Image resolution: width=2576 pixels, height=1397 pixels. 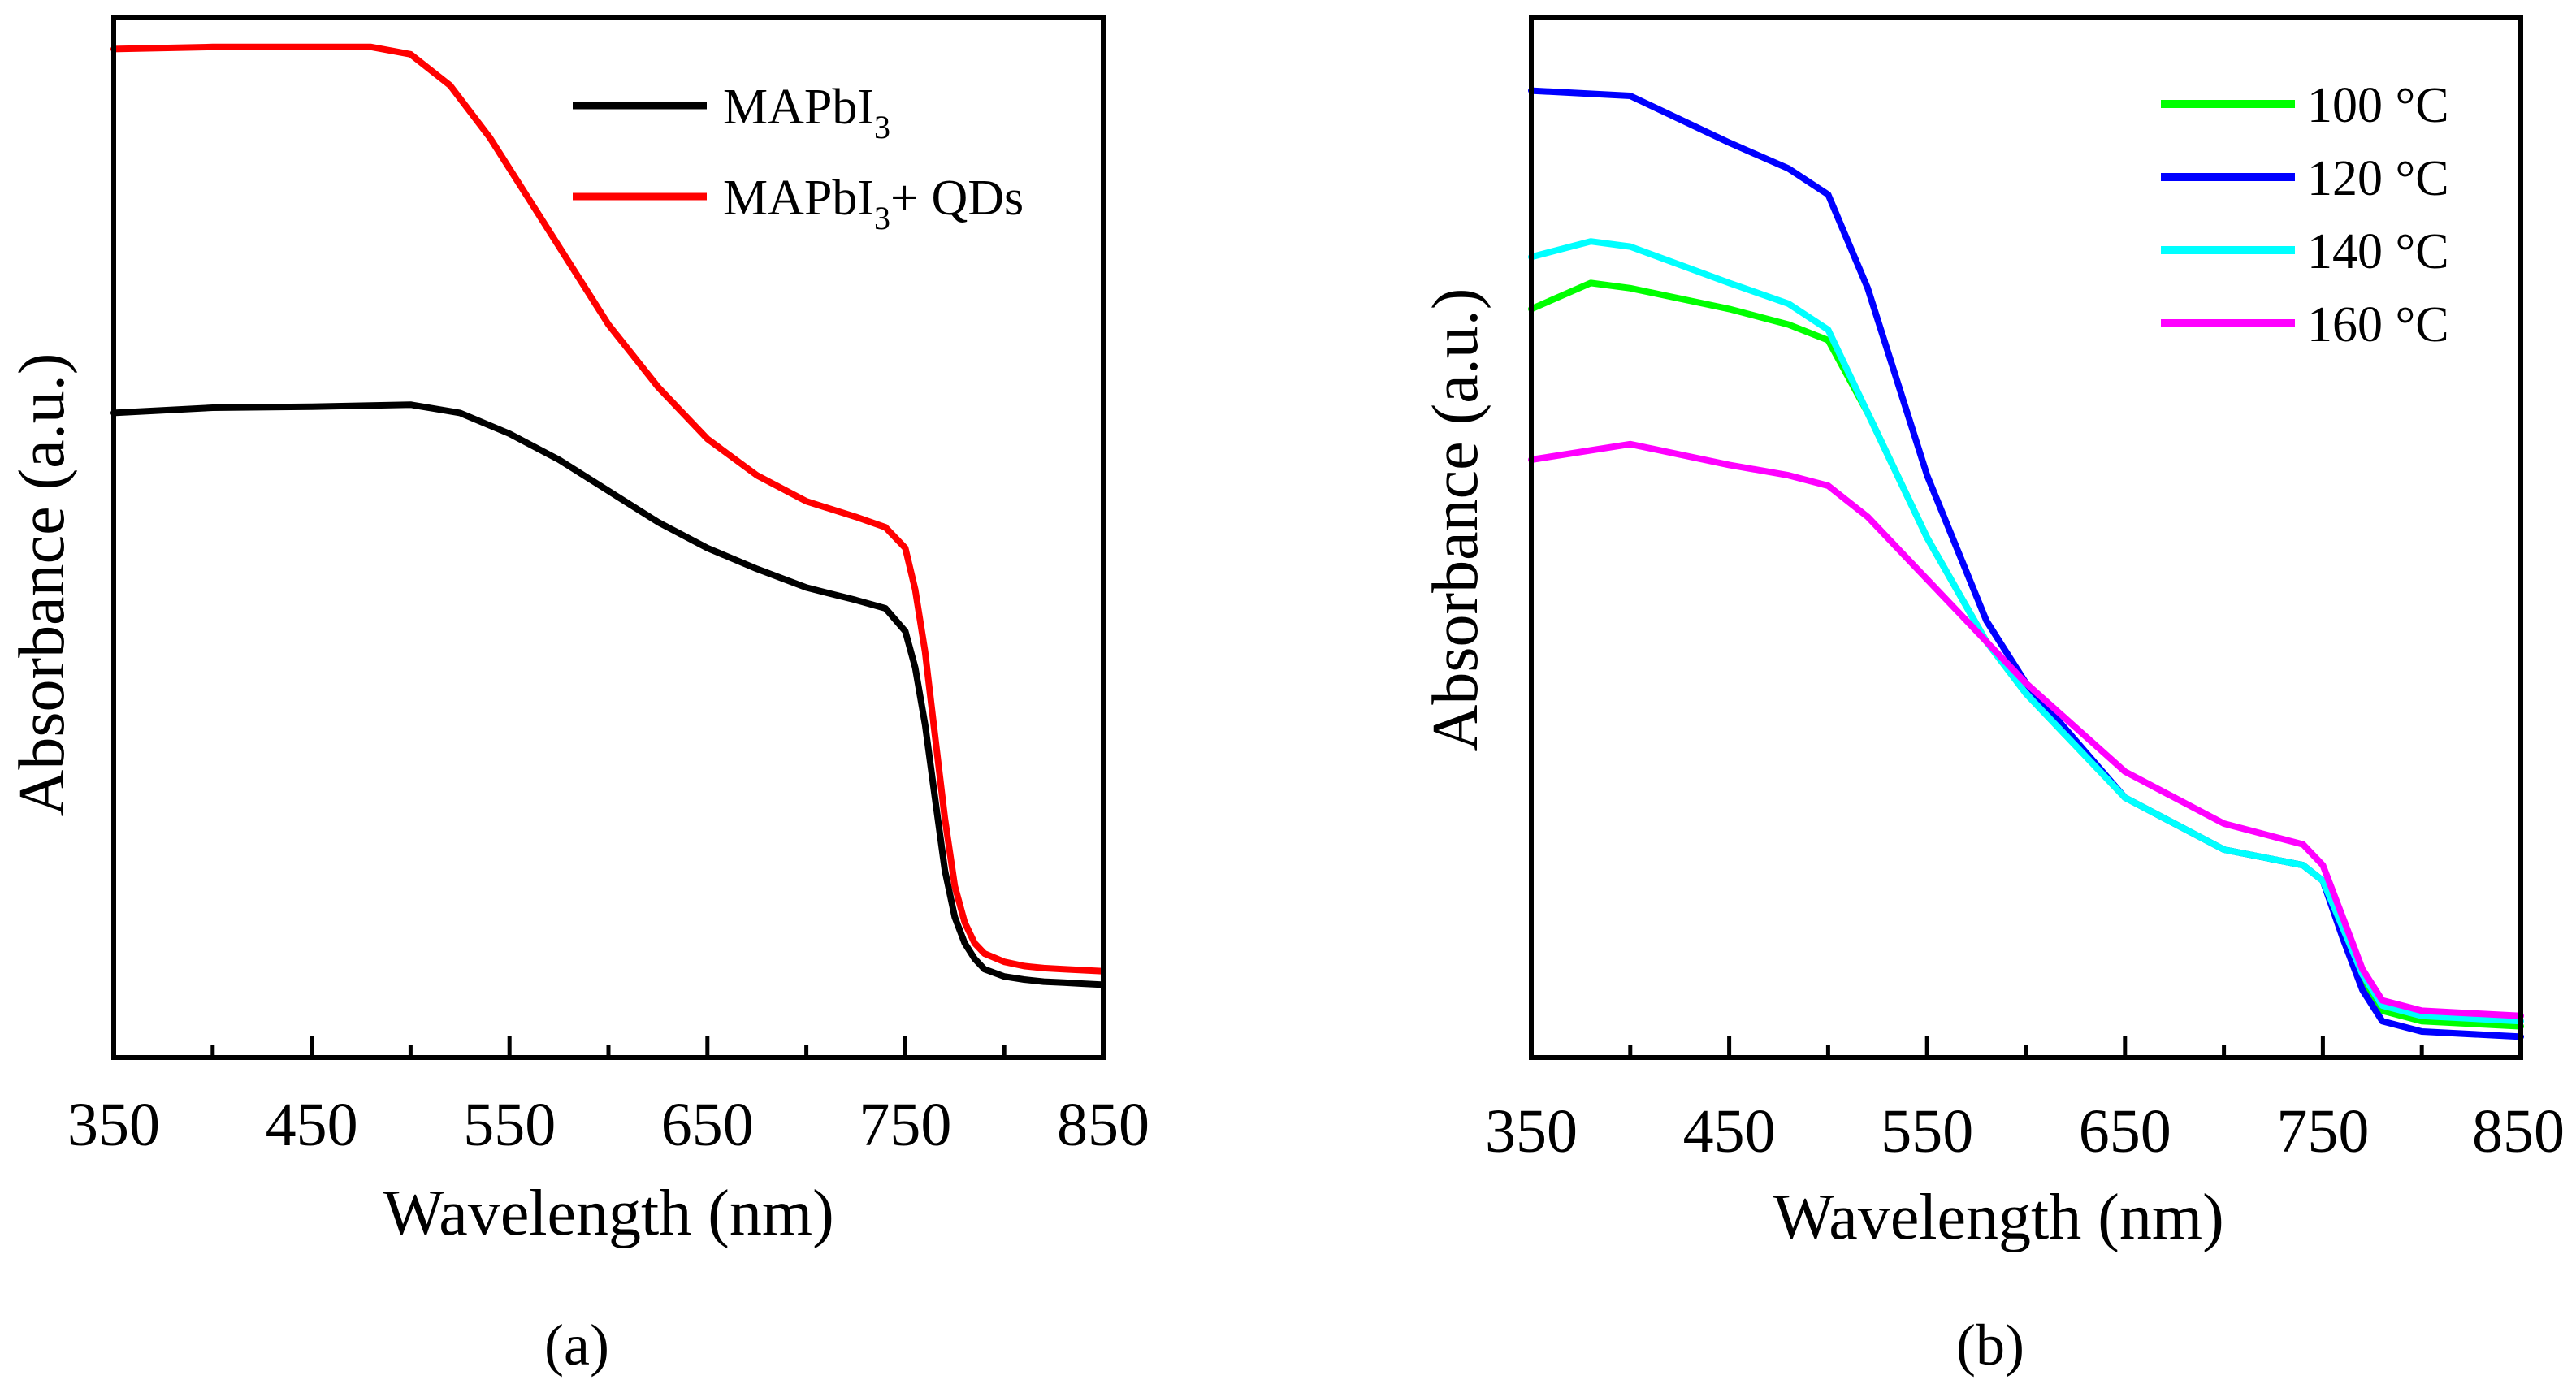 What do you see at coordinates (2125, 1131) in the screenshot?
I see `panel-b-x-tick-label: 650` at bounding box center [2125, 1131].